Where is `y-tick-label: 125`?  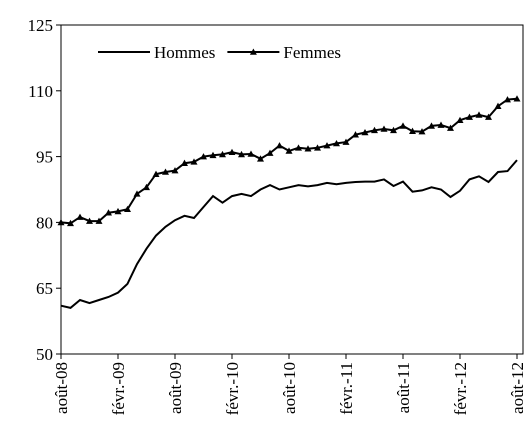 y-tick-label: 125 is located at coordinates (41, 25).